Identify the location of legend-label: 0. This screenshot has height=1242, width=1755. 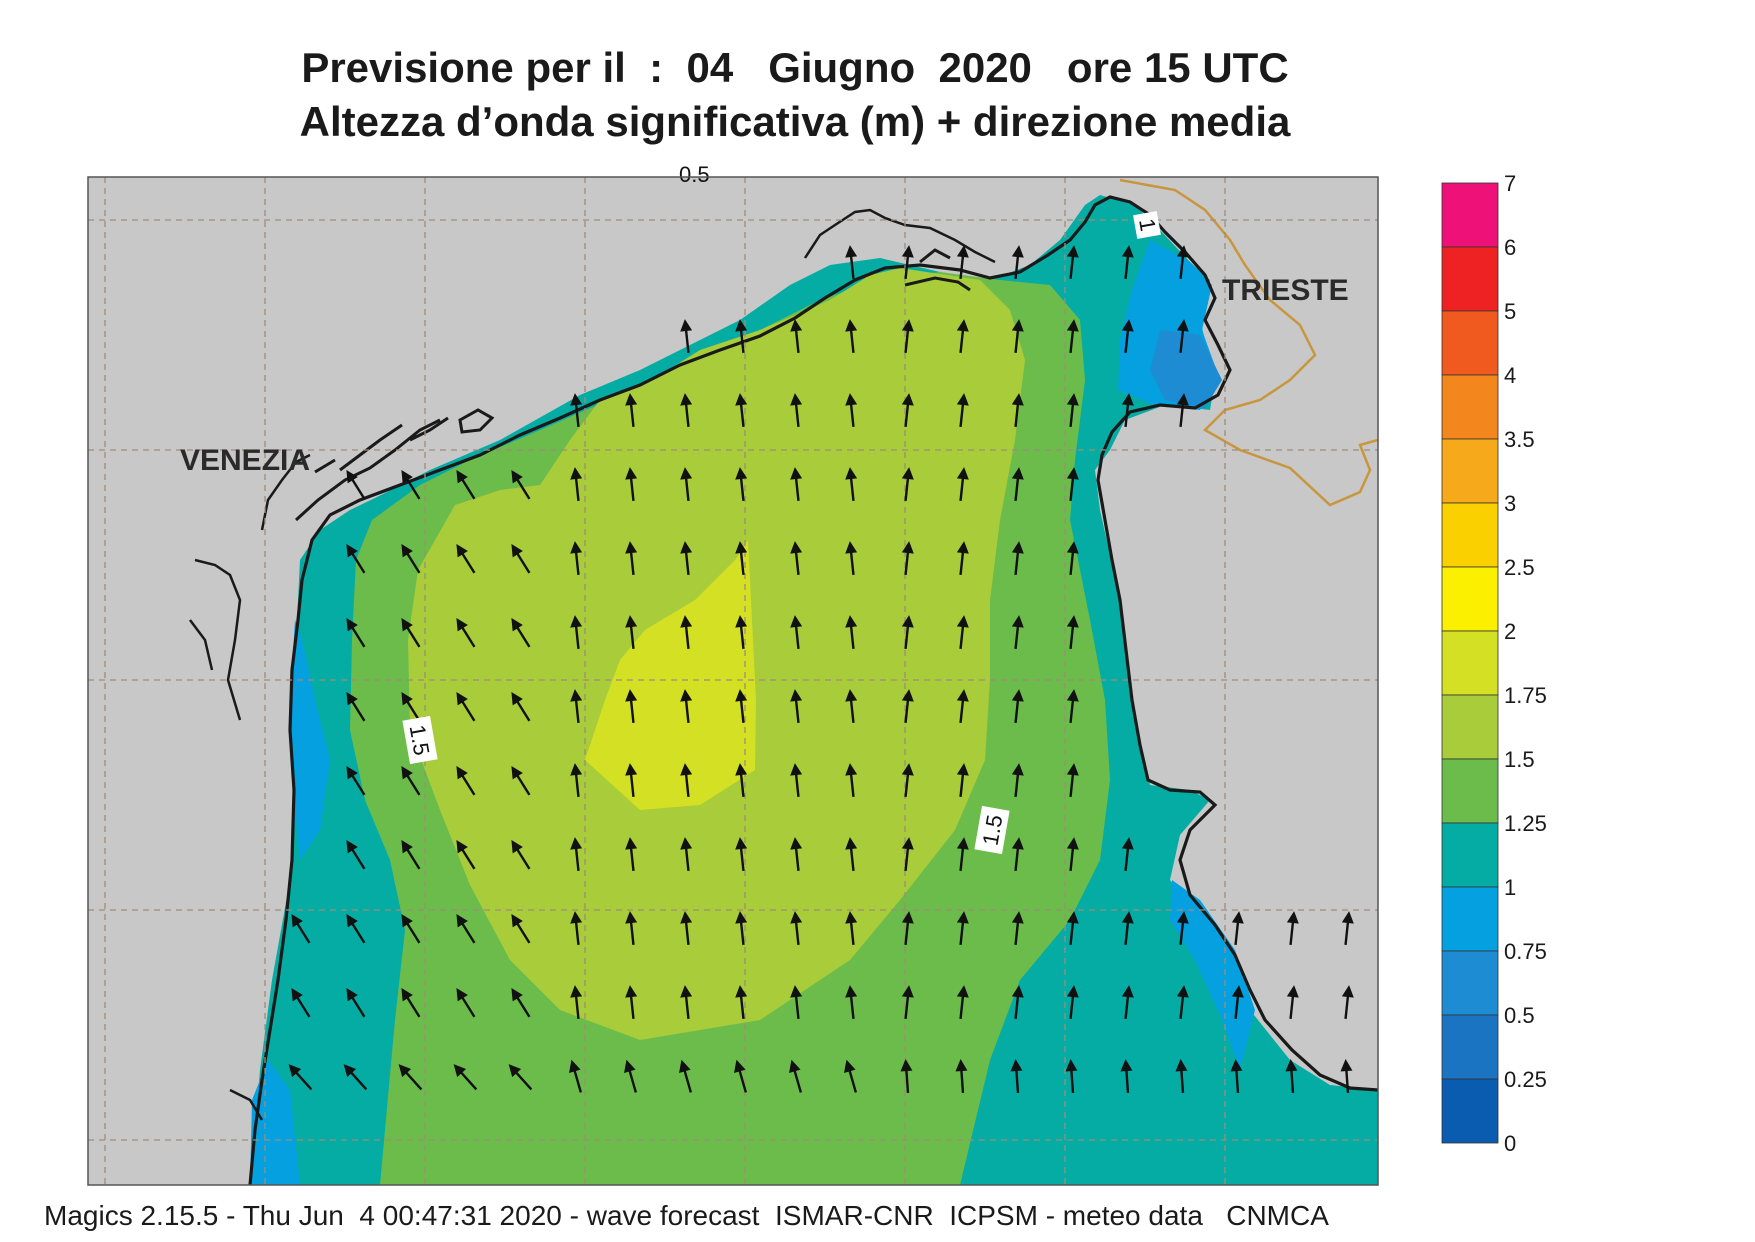
(1510, 1143).